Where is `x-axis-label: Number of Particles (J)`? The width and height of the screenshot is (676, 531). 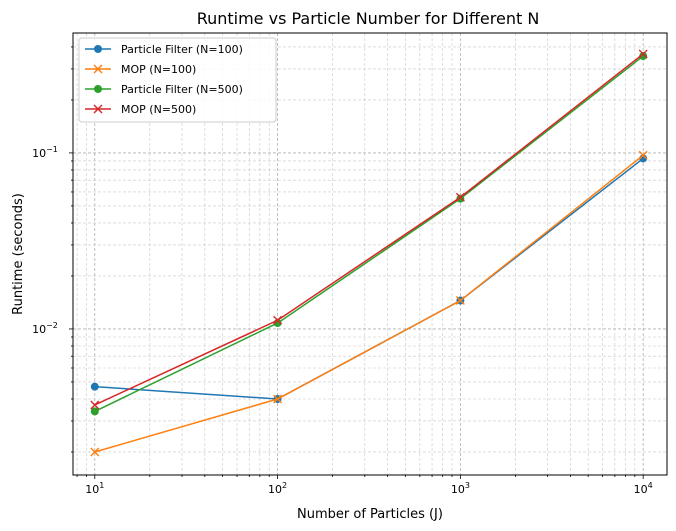 x-axis-label: Number of Particles (J) is located at coordinates (370, 514).